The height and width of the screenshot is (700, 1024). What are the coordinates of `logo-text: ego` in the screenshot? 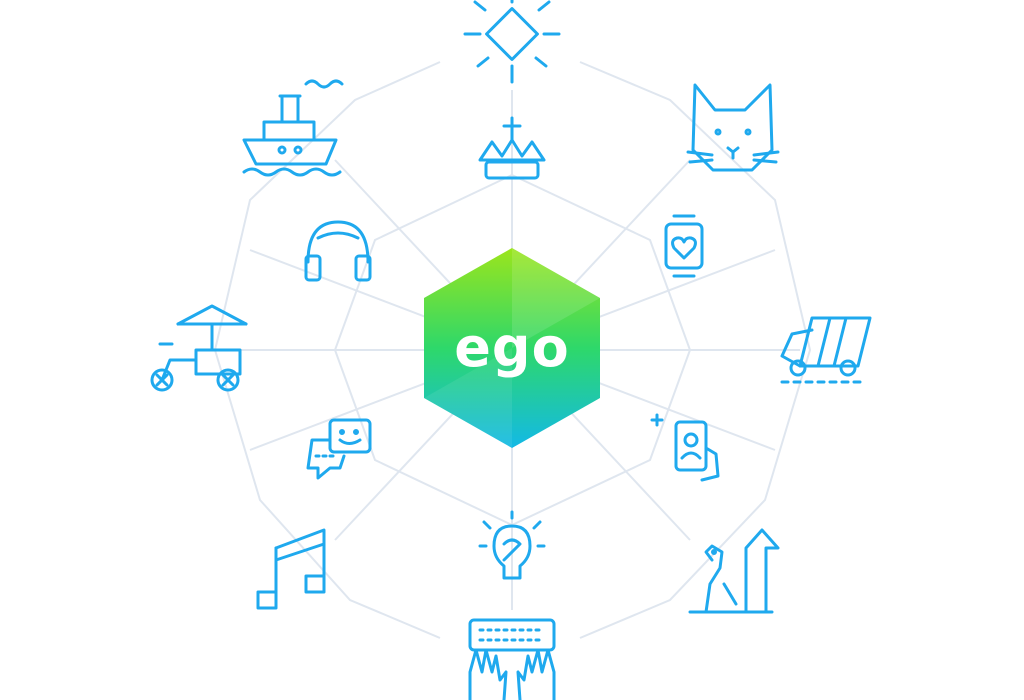 It's located at (511, 347).